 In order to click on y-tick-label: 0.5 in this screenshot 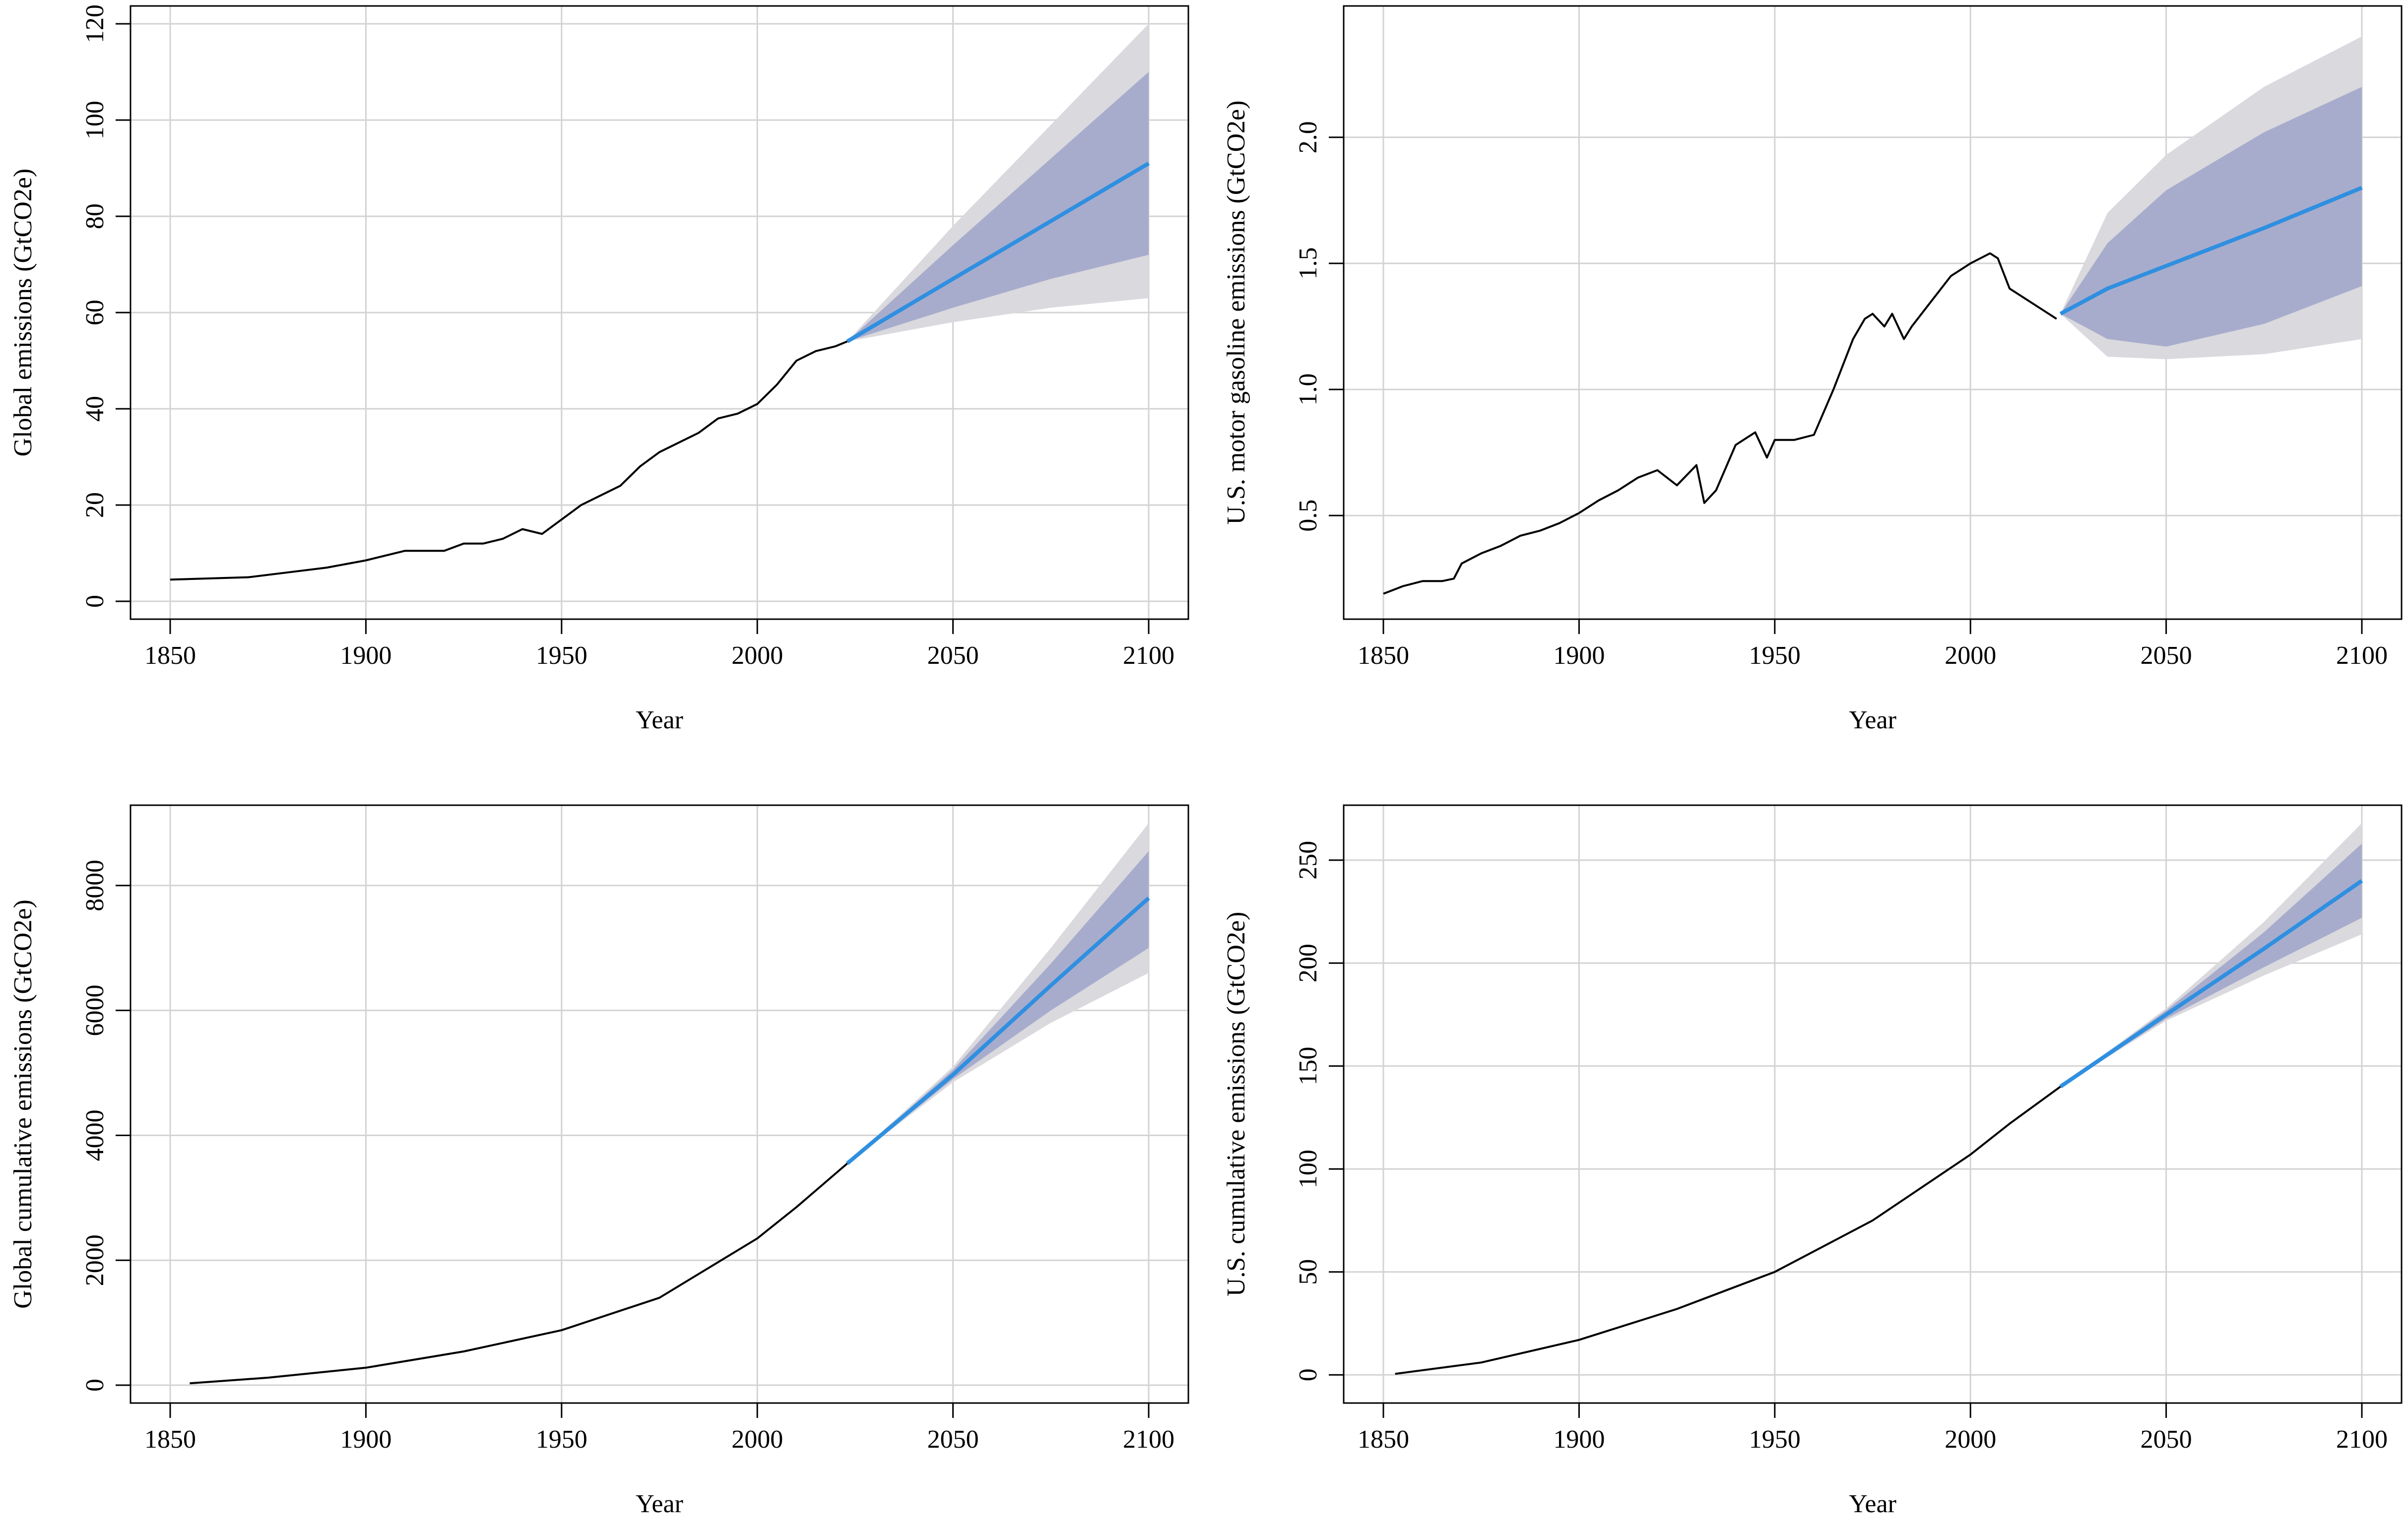, I will do `click(1308, 516)`.